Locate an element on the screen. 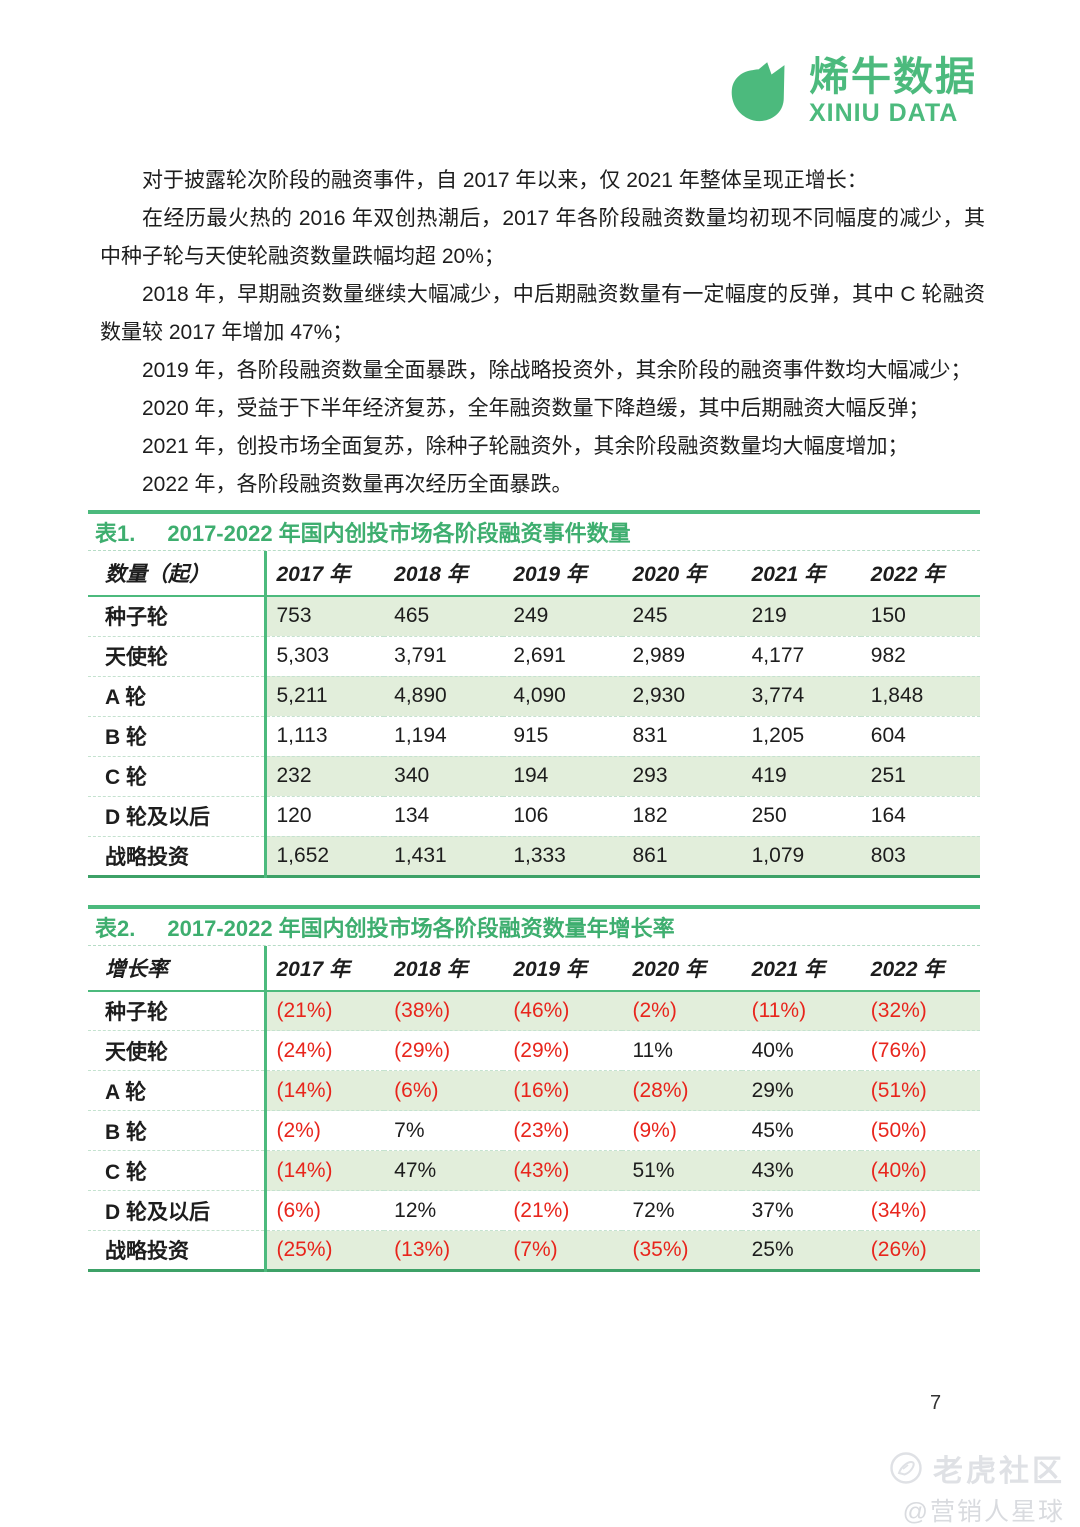 This screenshot has height=1527, width=1080. logo: 烯牛数据 XINIU DATA is located at coordinates (850, 91).